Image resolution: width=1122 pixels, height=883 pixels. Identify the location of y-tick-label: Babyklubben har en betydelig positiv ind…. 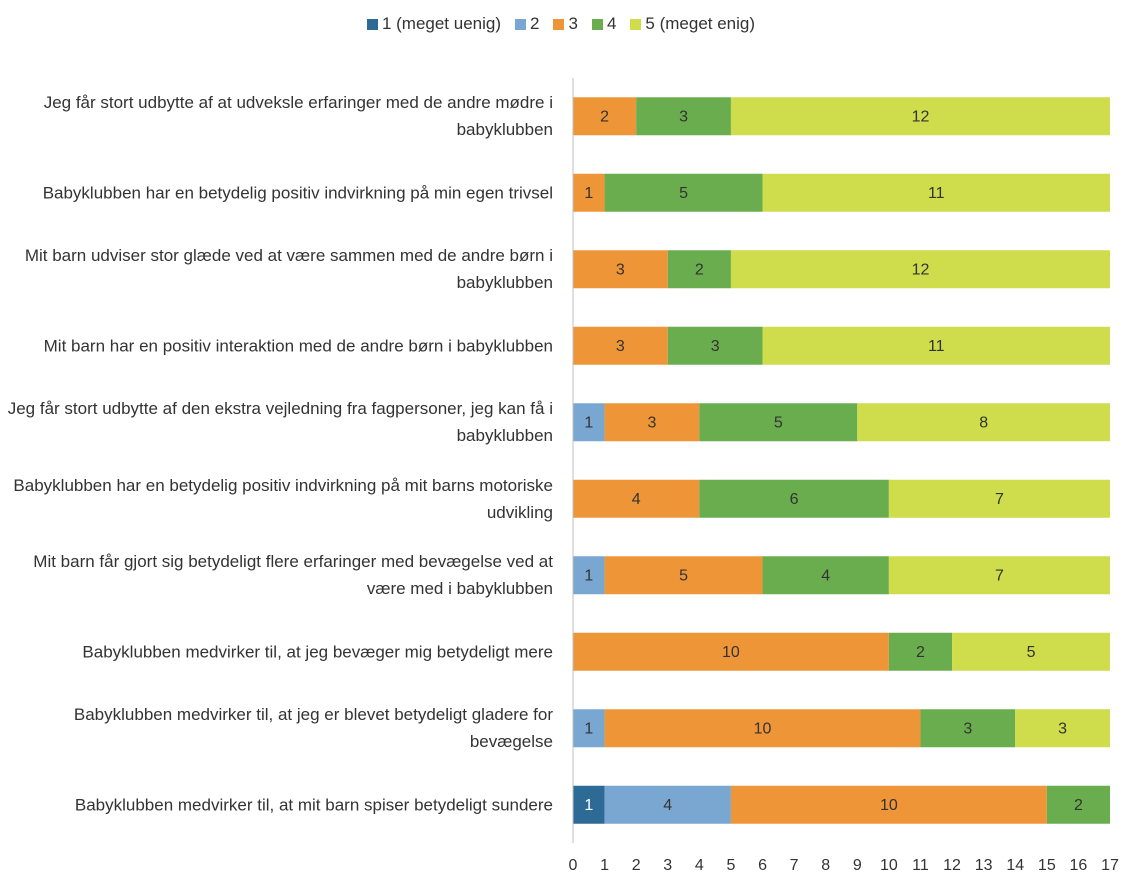
(297, 193).